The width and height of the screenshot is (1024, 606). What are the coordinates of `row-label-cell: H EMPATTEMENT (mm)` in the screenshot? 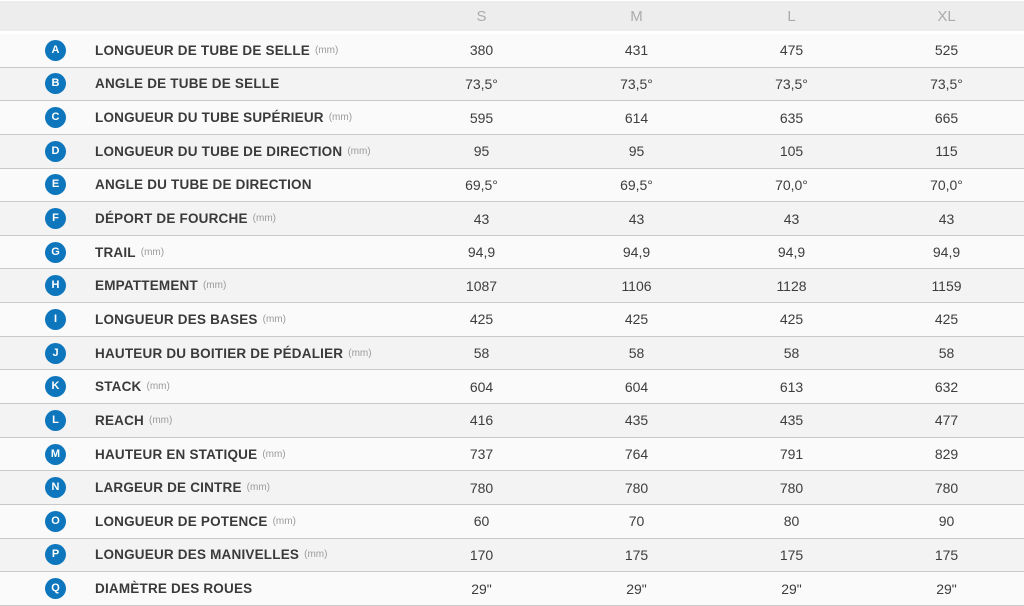 It's located at (202, 286).